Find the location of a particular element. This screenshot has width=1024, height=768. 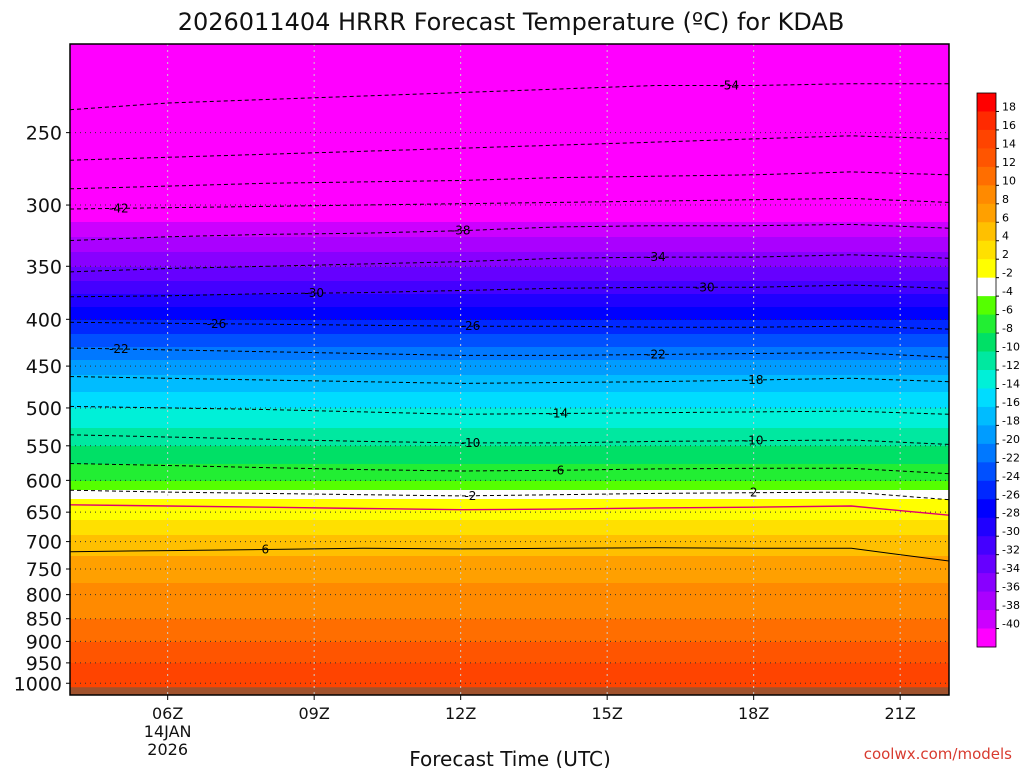

ground-strip is located at coordinates (509, 691).